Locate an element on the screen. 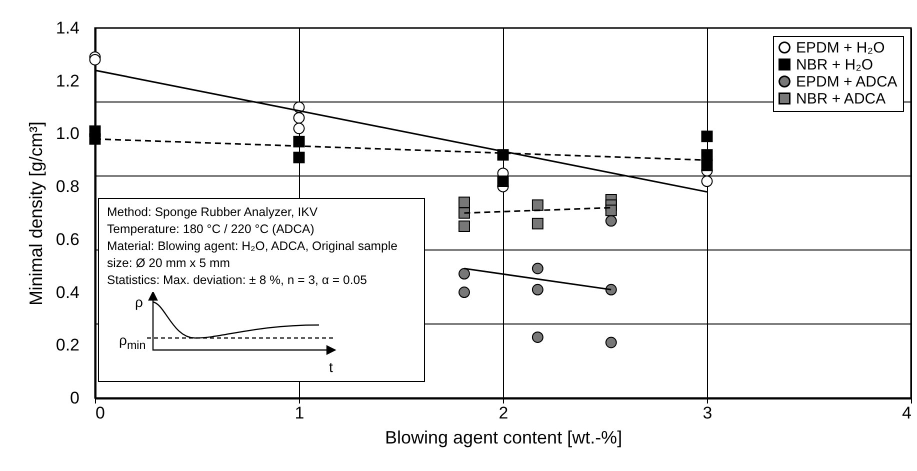  x-axis-title: Blowing agent content [wt.-%] is located at coordinates (503, 438).